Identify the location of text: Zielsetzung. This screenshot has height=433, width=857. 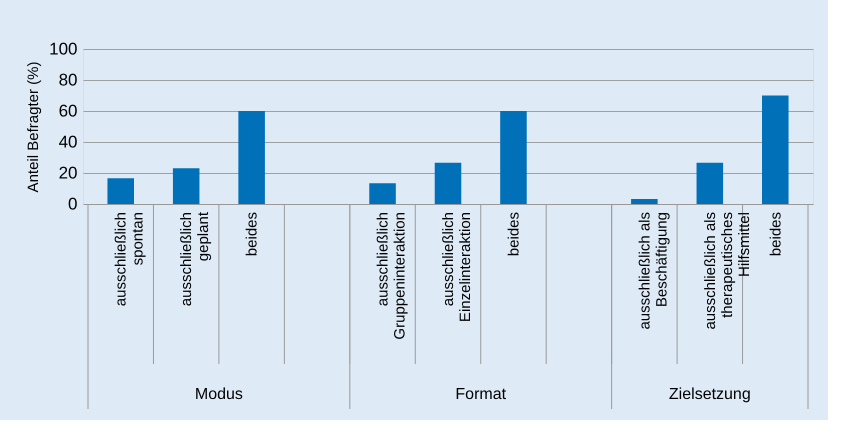
(709, 394).